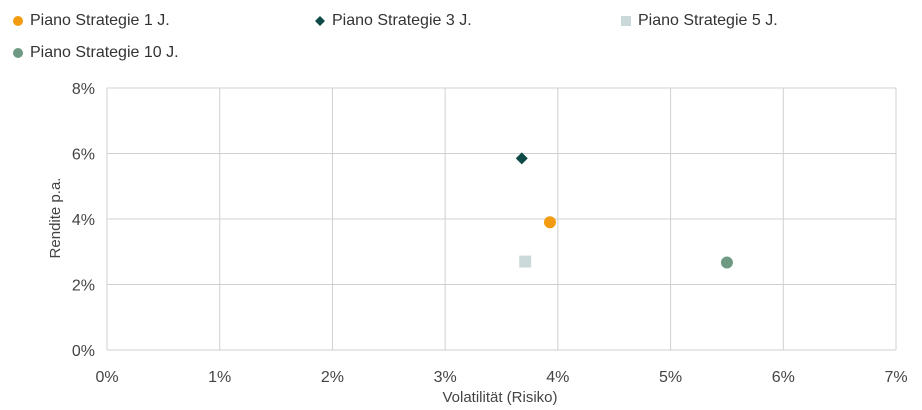  What do you see at coordinates (104, 52) in the screenshot?
I see `legend-label: Piano Strategie 10 J.` at bounding box center [104, 52].